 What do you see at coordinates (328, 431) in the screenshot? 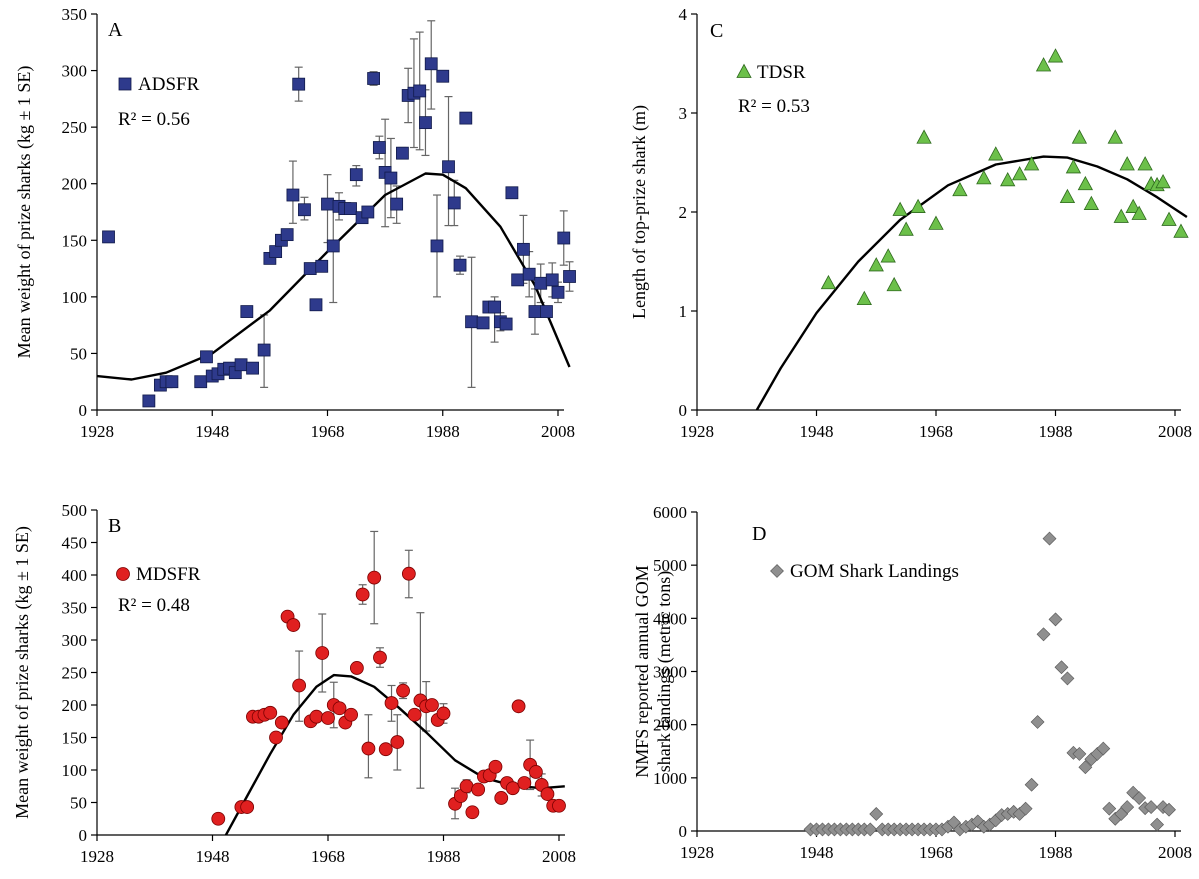
I see `x-tick-label: 1968` at bounding box center [328, 431].